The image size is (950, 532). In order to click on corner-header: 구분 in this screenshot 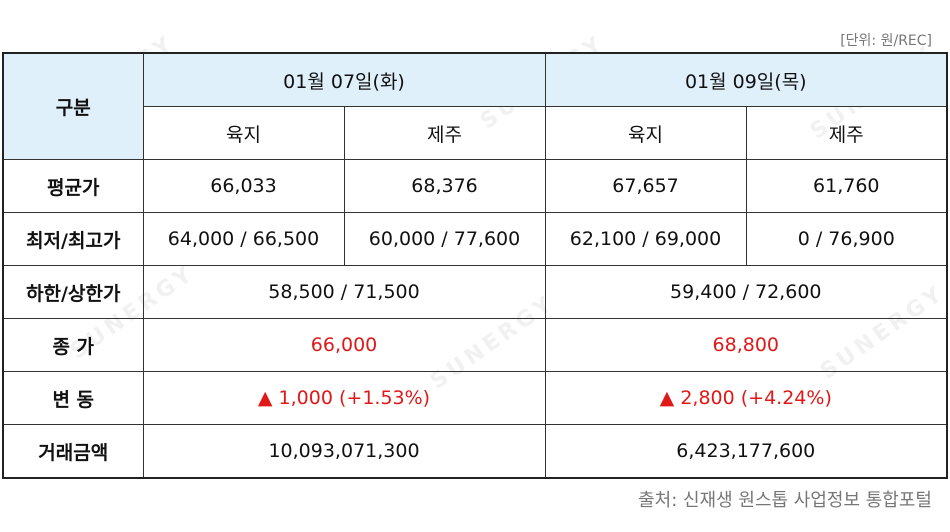, I will do `click(73, 106)`.